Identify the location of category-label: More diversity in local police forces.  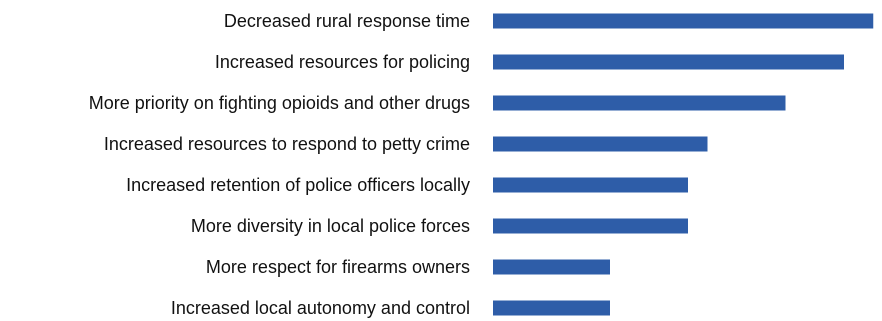
(330, 226).